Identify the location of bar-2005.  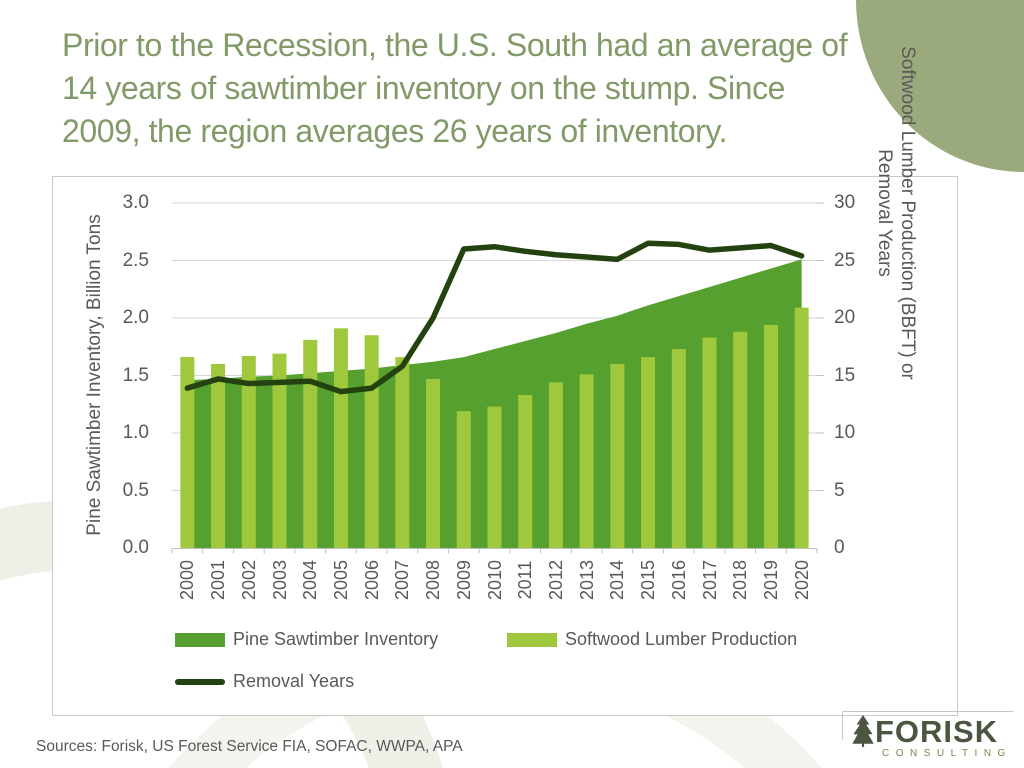
(340, 438).